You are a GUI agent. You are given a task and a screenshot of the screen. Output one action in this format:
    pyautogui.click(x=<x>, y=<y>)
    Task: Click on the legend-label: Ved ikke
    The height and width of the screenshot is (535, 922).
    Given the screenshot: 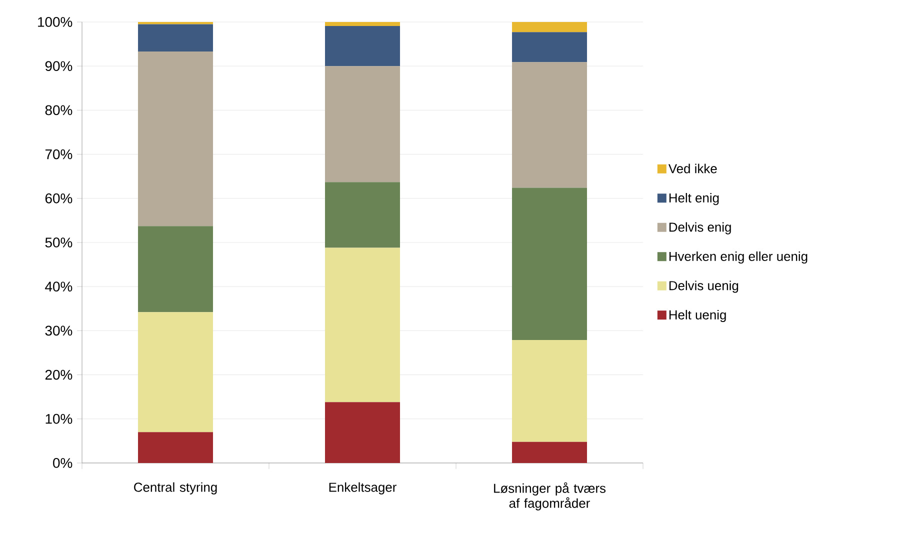 What is the action you would take?
    pyautogui.click(x=692, y=169)
    